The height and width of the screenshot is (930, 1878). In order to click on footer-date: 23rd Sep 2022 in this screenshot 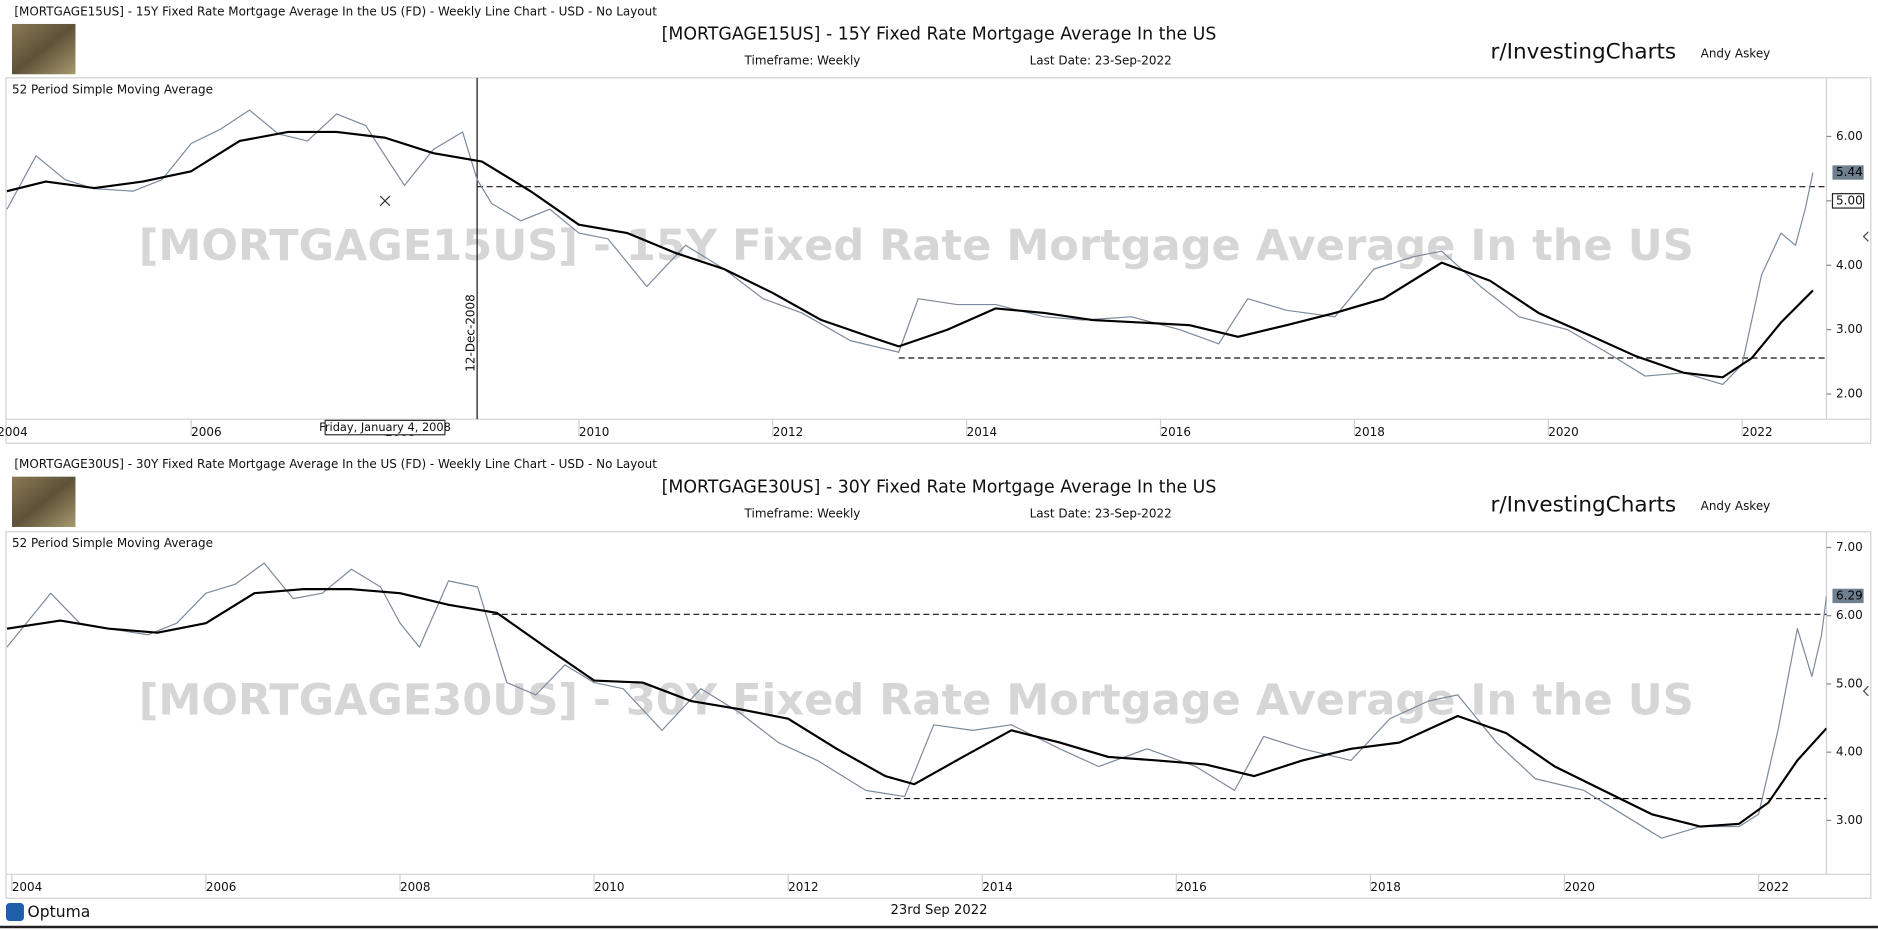, I will do `click(939, 910)`.